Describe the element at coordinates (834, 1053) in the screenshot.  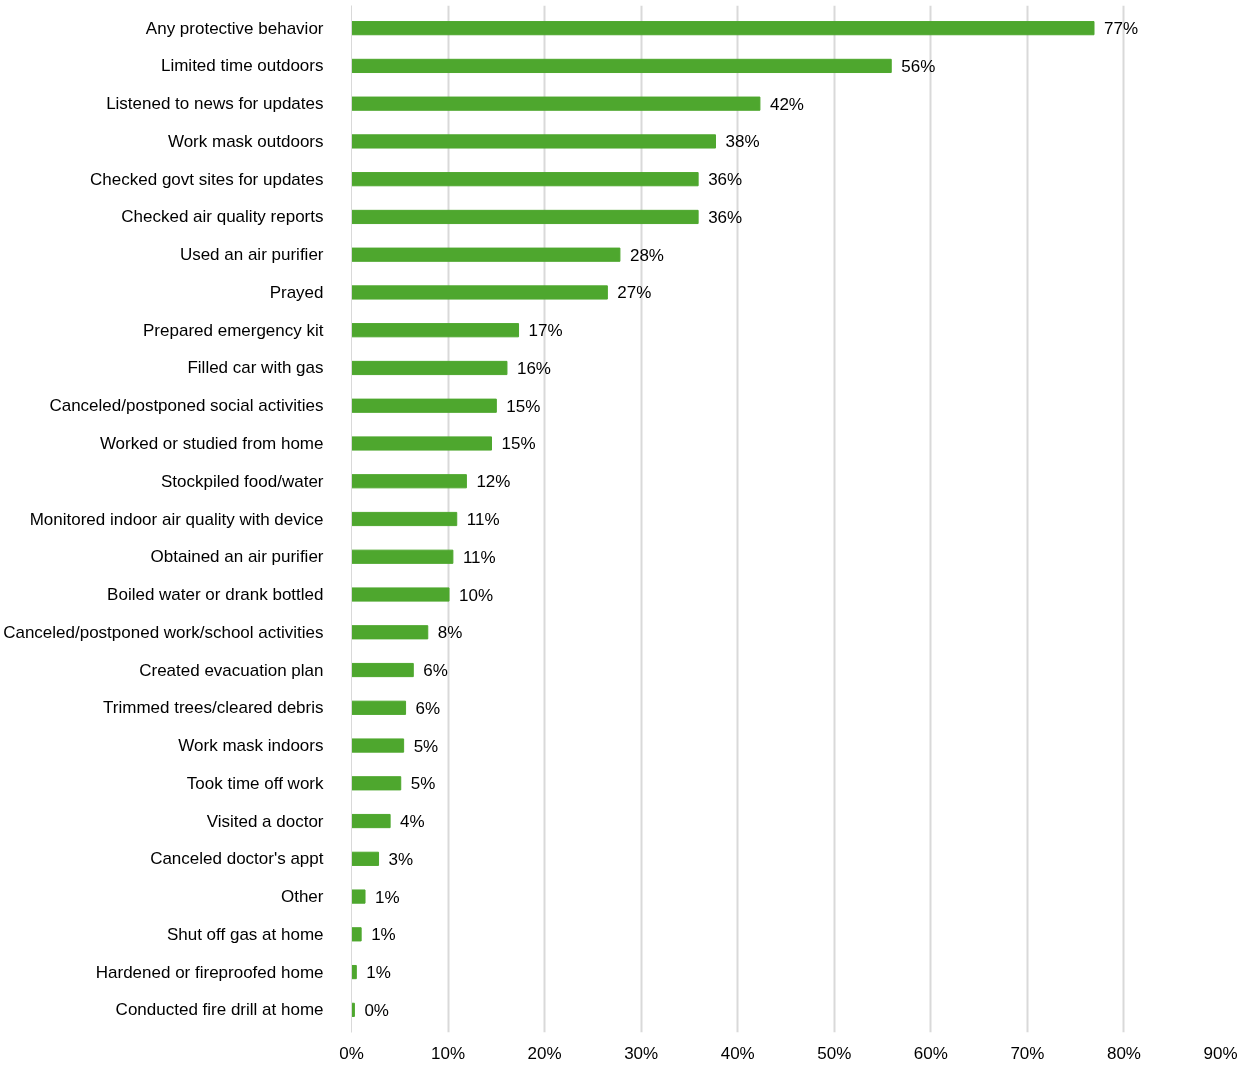
I see `x-tick-label: 50%` at that location.